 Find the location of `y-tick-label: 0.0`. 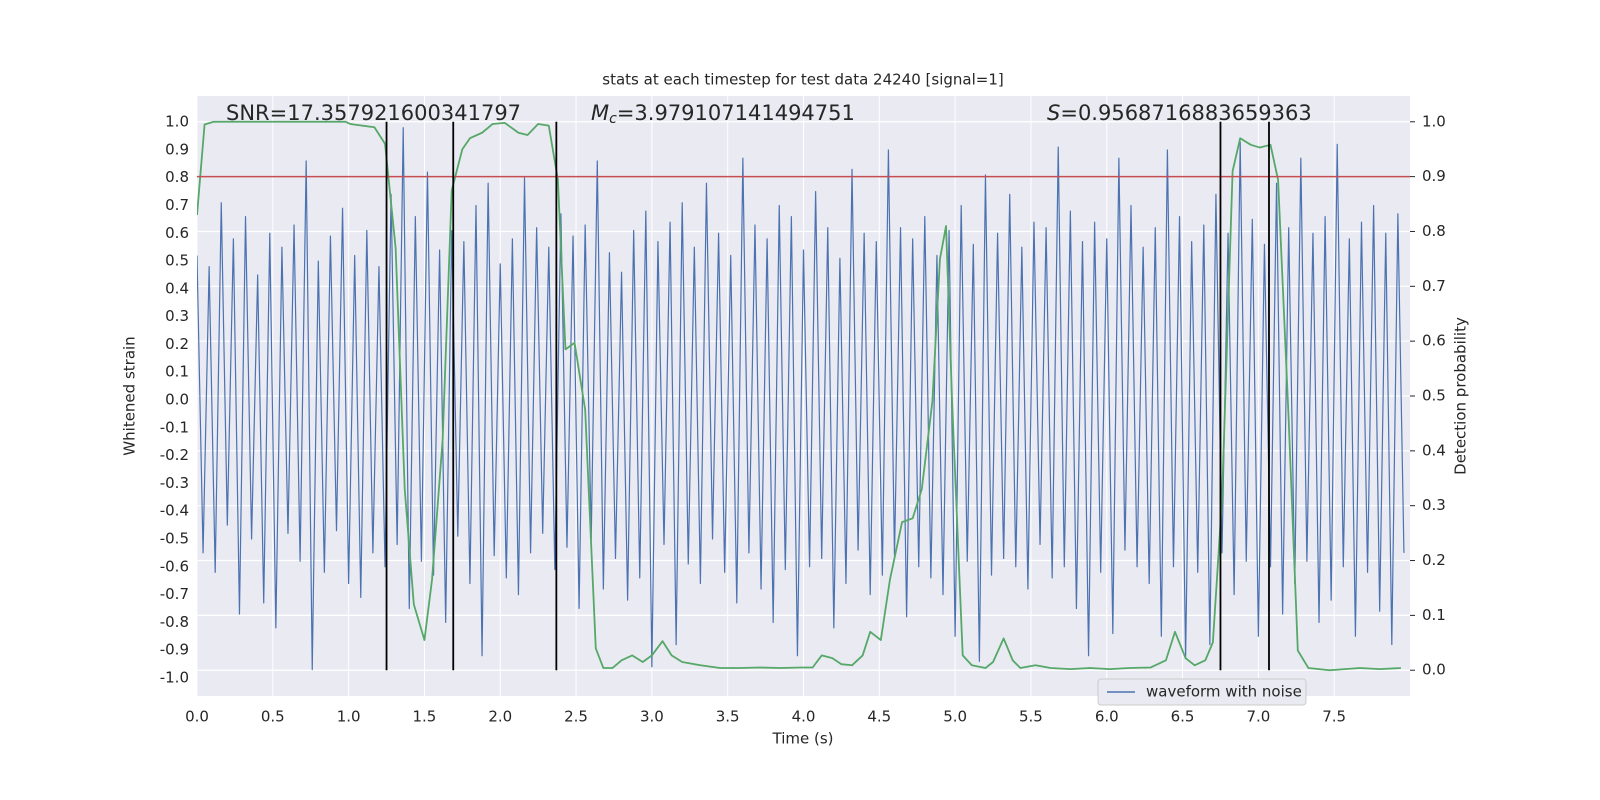

y-tick-label: 0.0 is located at coordinates (177, 400).